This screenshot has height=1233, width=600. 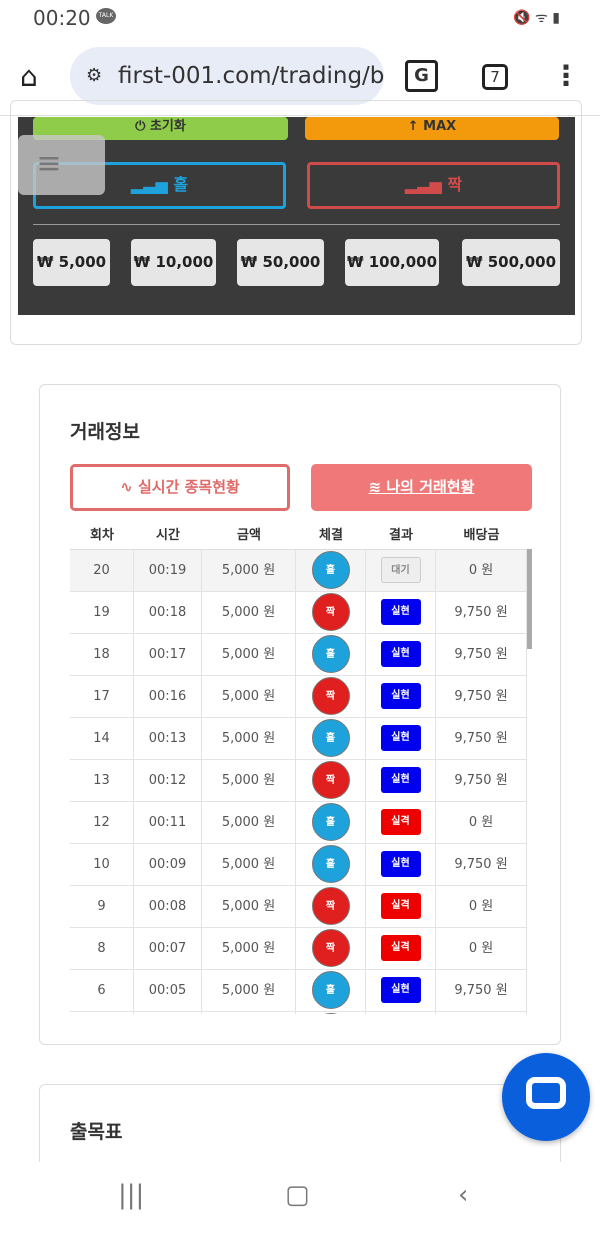 I want to click on system-nav-bar: ||| ▢ ‹, so click(x=300, y=1197).